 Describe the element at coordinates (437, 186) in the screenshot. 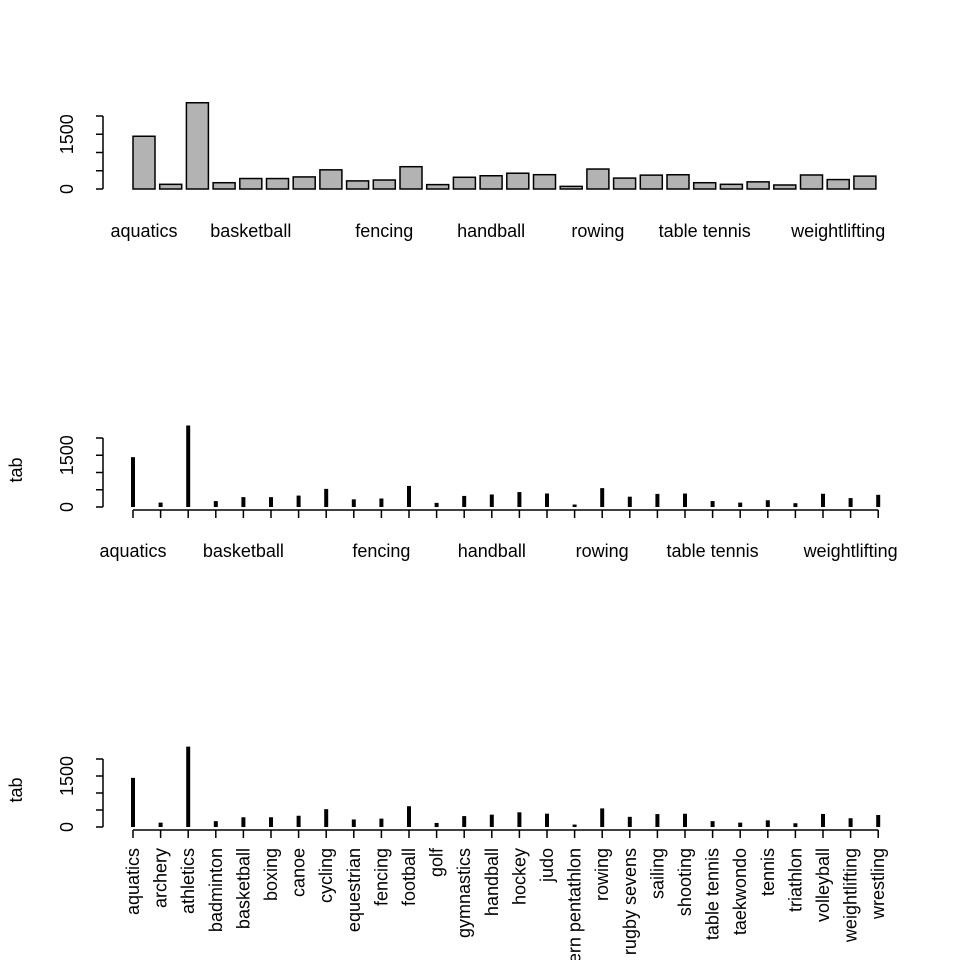

I see `bar-golf` at that location.